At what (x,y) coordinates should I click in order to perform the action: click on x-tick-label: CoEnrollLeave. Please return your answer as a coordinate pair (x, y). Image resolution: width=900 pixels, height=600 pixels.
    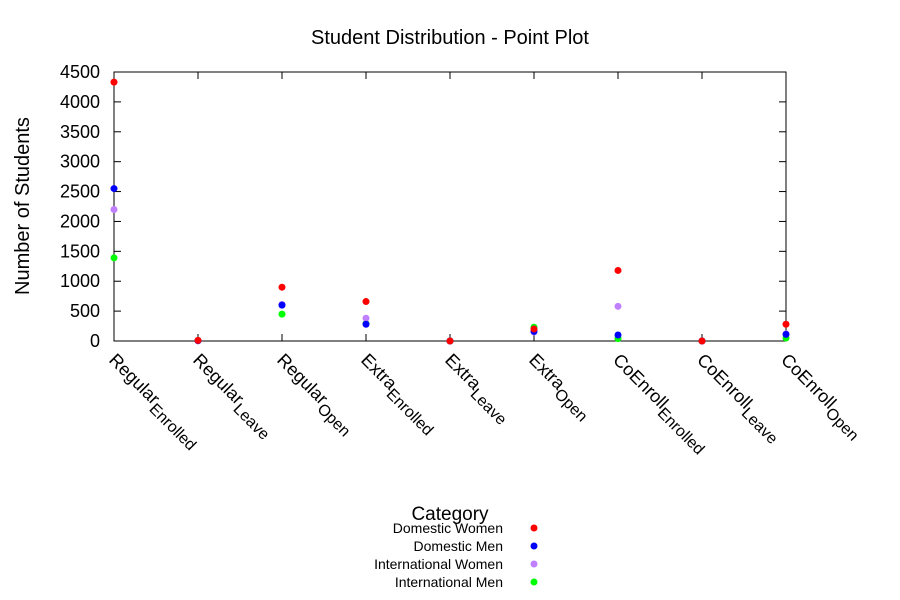
    Looking at the image, I should click on (738, 399).